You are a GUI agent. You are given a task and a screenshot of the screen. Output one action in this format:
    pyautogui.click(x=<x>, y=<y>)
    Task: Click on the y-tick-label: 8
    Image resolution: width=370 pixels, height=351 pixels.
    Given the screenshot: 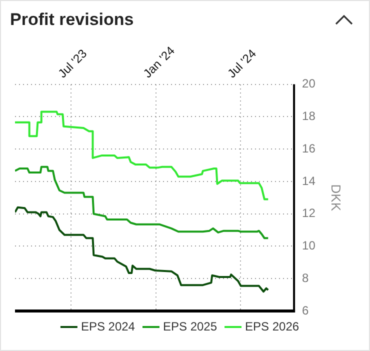 What is the action you would take?
    pyautogui.click(x=306, y=277)
    